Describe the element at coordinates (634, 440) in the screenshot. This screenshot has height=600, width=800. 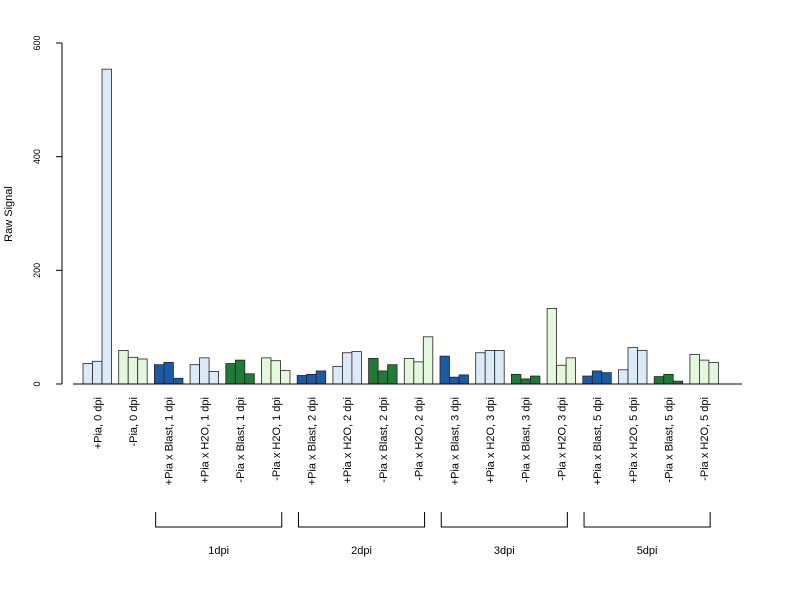
I see `category-label: +Pia x H2O, 5 dpi` at that location.